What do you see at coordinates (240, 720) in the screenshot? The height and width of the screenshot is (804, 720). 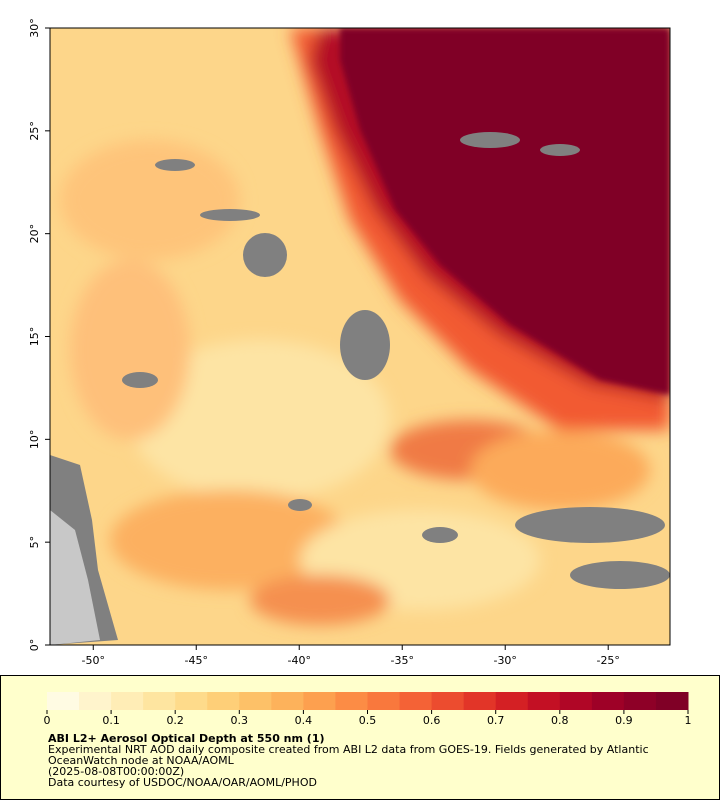 I see `colorbar-tick-label: 0.3` at bounding box center [240, 720].